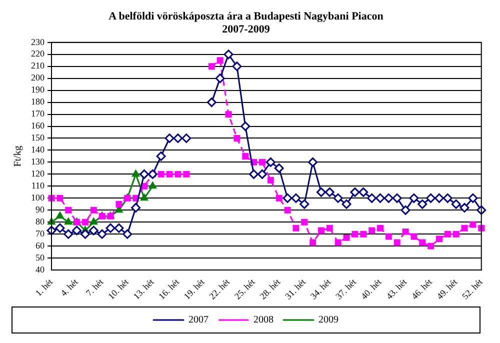  What do you see at coordinates (246, 30) in the screenshot?
I see `chart-subtitle: 2007-2009` at bounding box center [246, 30].